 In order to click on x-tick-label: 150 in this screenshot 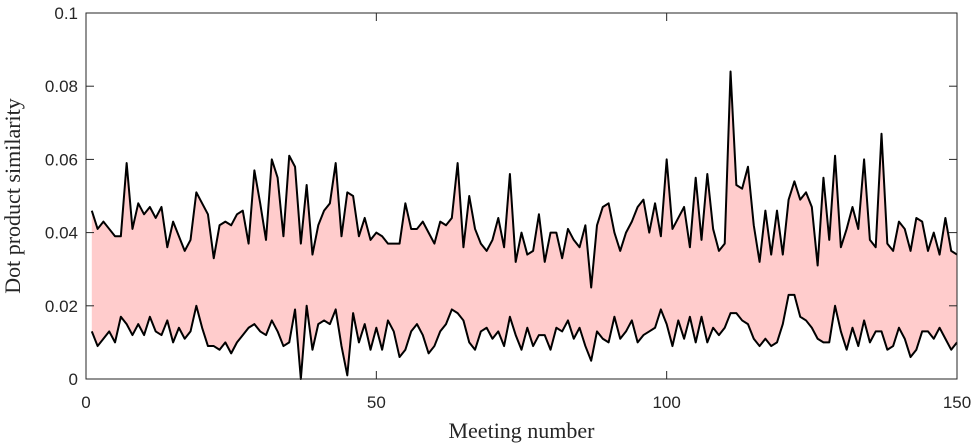, I will do `click(957, 402)`.